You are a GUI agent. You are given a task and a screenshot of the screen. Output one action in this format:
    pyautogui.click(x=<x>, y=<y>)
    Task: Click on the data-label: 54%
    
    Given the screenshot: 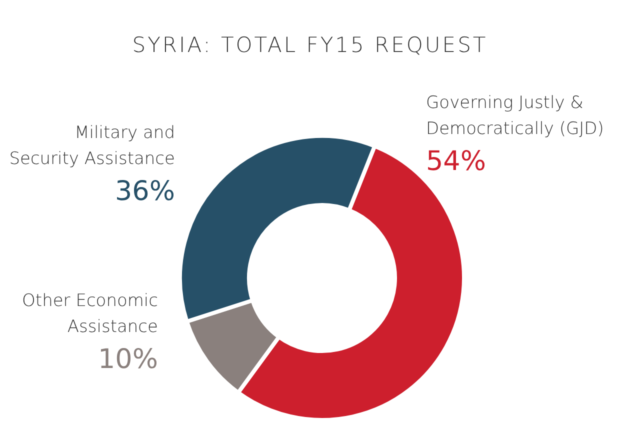 What is the action you would take?
    pyautogui.click(x=456, y=161)
    